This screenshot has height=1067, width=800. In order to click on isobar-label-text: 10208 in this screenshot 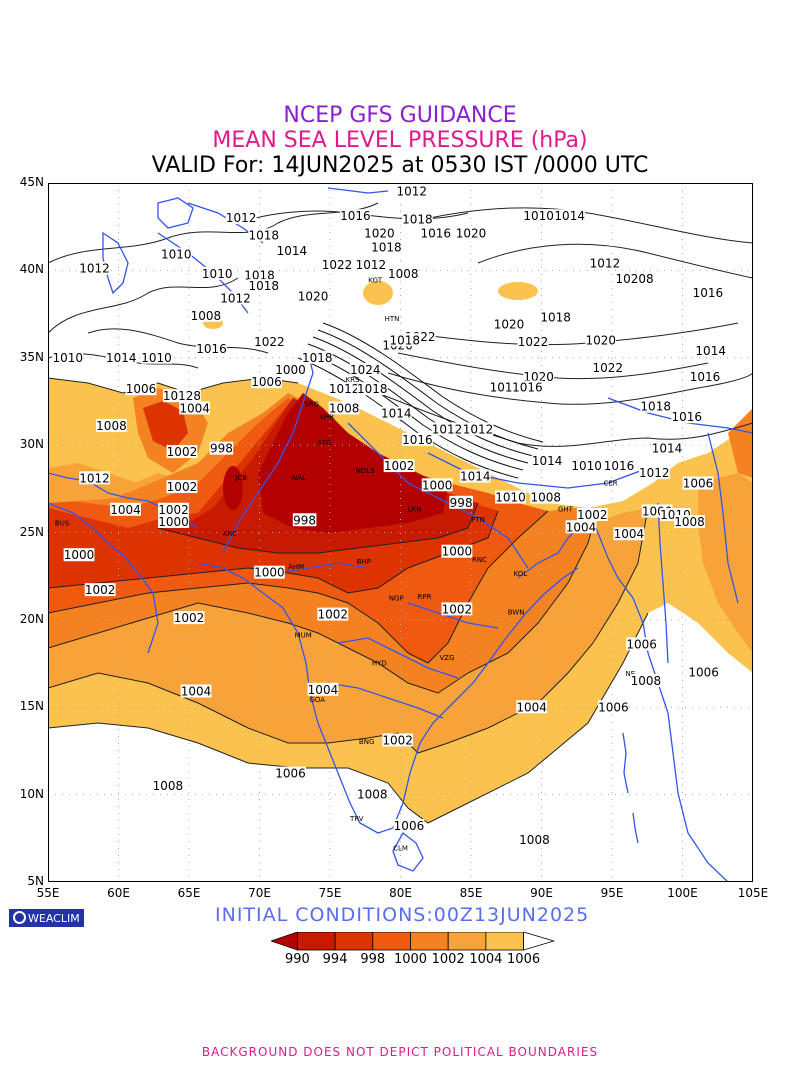, I will do `click(634, 279)`.